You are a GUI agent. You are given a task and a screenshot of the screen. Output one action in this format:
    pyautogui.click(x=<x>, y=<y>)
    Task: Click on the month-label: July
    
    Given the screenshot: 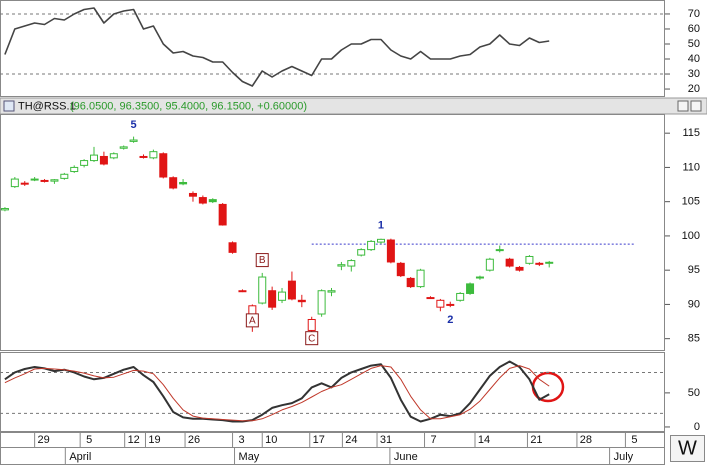 What is the action you would take?
    pyautogui.click(x=624, y=457)
    